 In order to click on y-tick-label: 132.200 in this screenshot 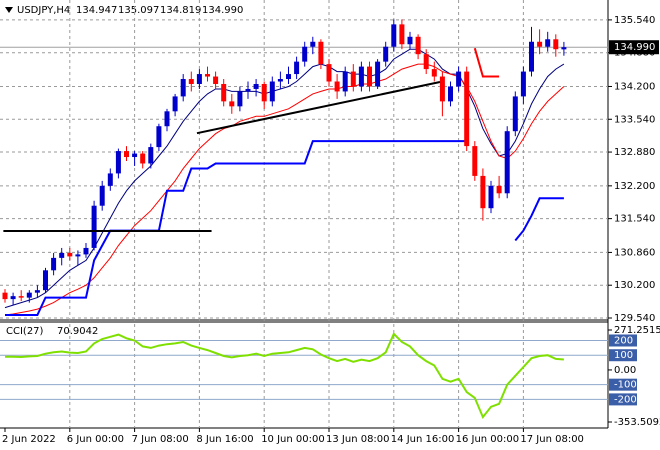, I will do `click(634, 186)`.